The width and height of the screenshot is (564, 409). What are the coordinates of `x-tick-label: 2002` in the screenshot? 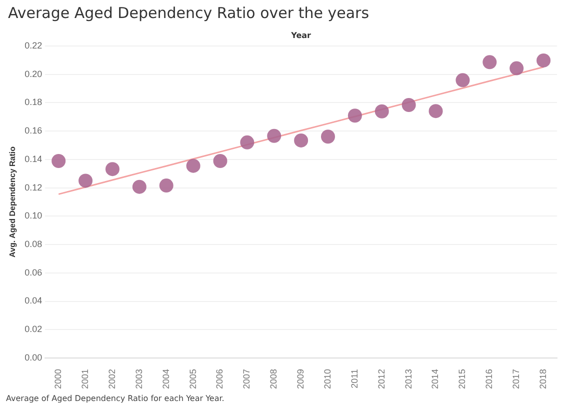 It's located at (111, 379).